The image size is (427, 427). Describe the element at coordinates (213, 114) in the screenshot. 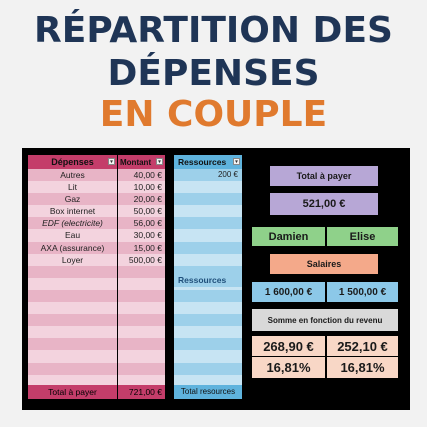

I see `title-line-3: EN COUPLE` at that location.